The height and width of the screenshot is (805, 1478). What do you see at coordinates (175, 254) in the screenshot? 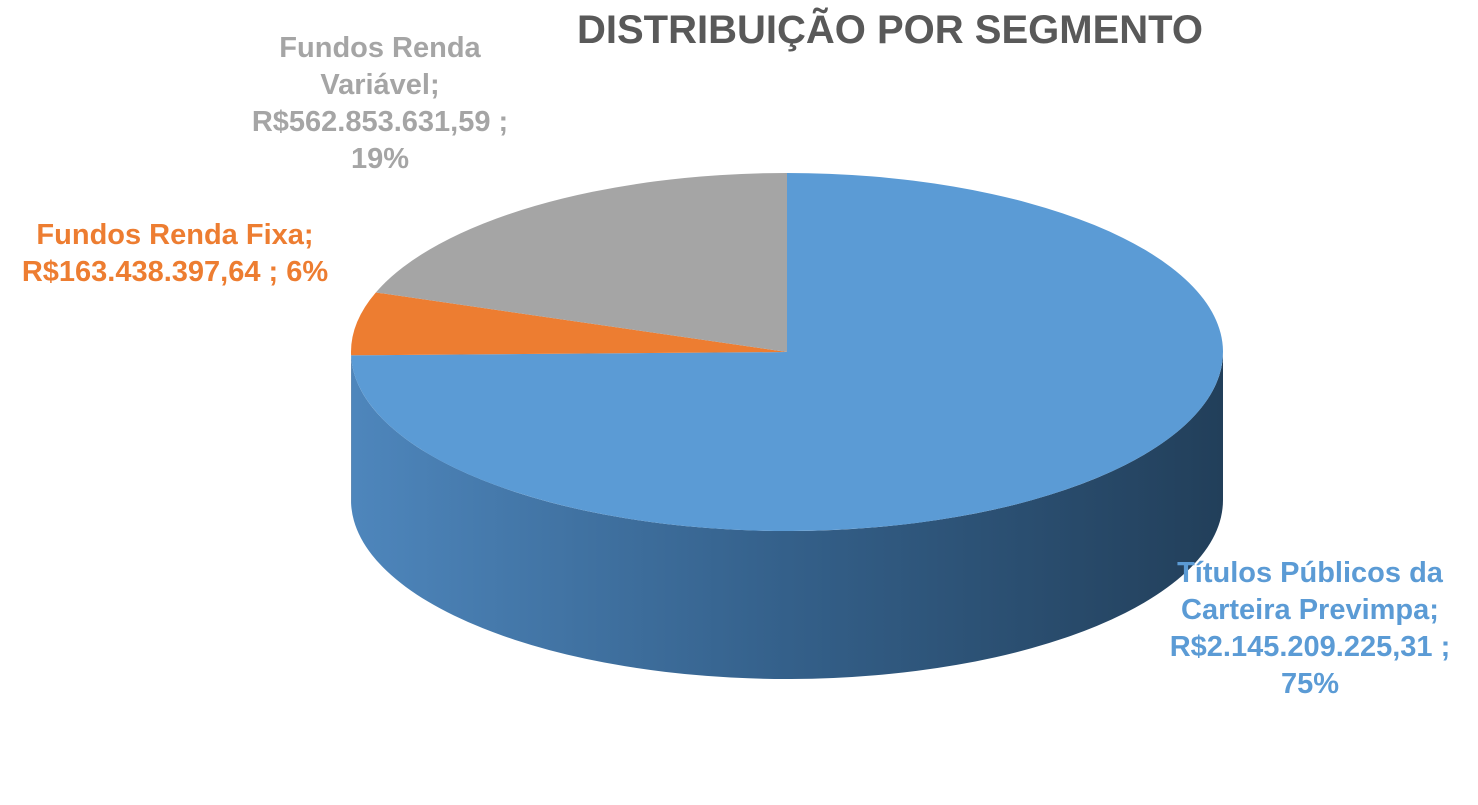
I see `data-label: Fundos Renda Fixa; R$163.438.397,64 ; 6%` at bounding box center [175, 254].